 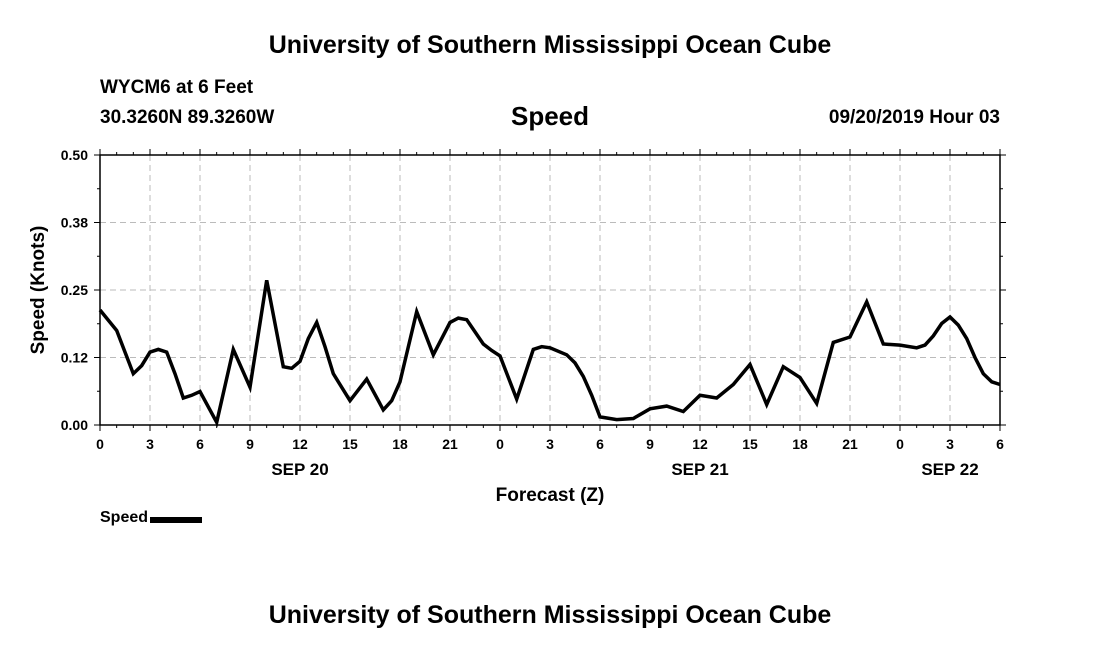 I want to click on y-tick-label: 0.12, so click(x=74, y=358).